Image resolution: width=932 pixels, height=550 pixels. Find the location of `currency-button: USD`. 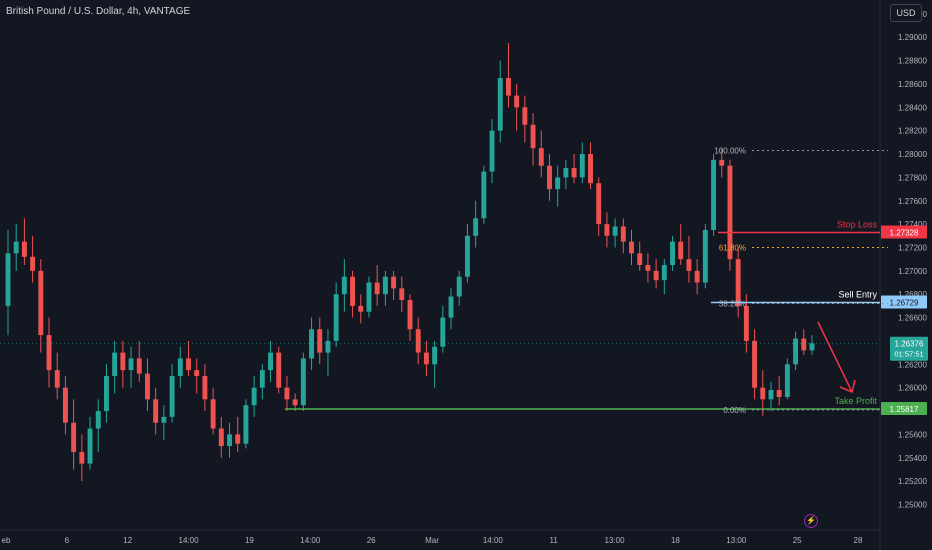

currency-button: USD is located at coordinates (906, 13).